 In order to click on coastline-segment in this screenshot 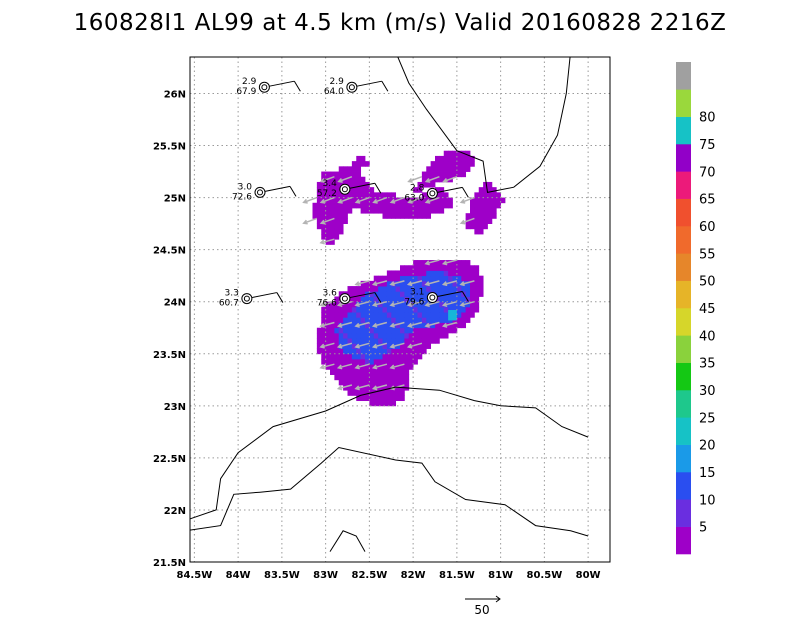, I will do `click(347, 541)`.